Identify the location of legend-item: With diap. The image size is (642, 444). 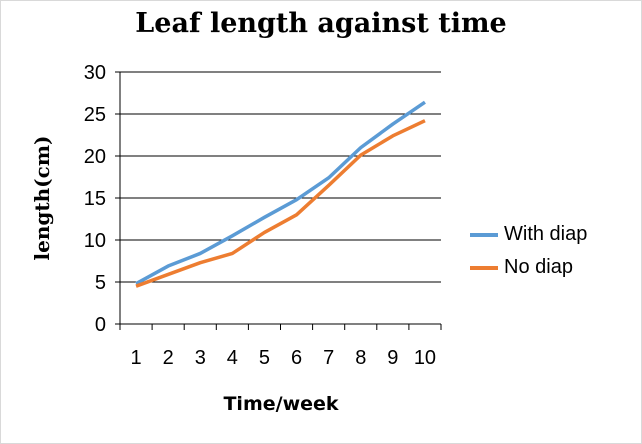
(528, 234).